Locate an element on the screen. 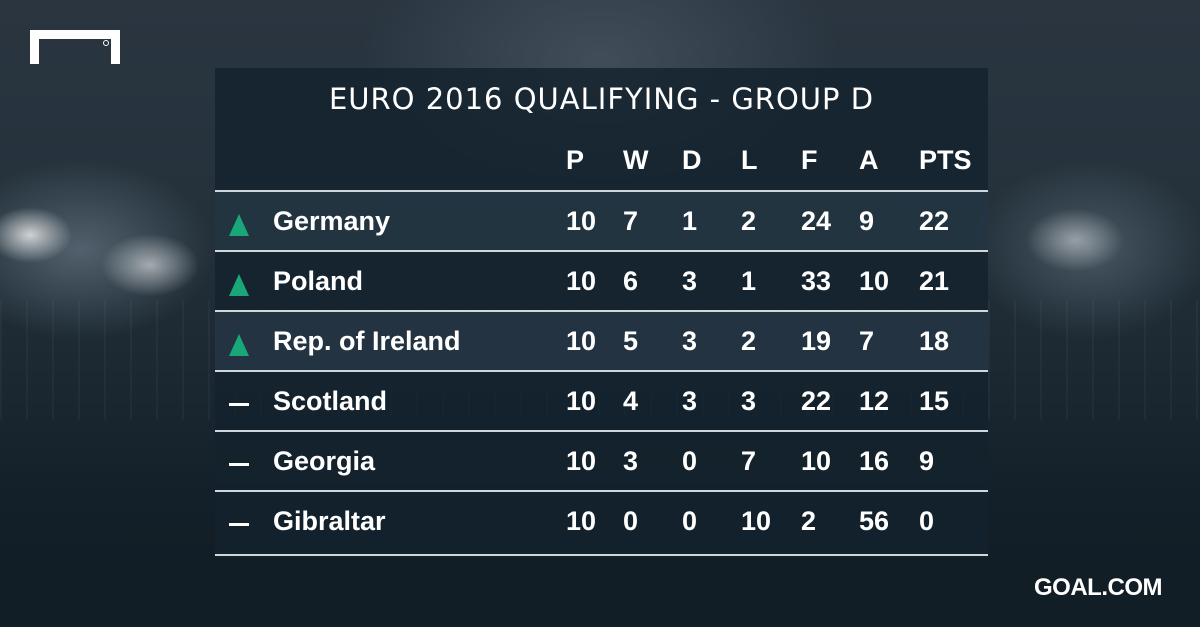  points-value: 15 is located at coordinates (934, 401).